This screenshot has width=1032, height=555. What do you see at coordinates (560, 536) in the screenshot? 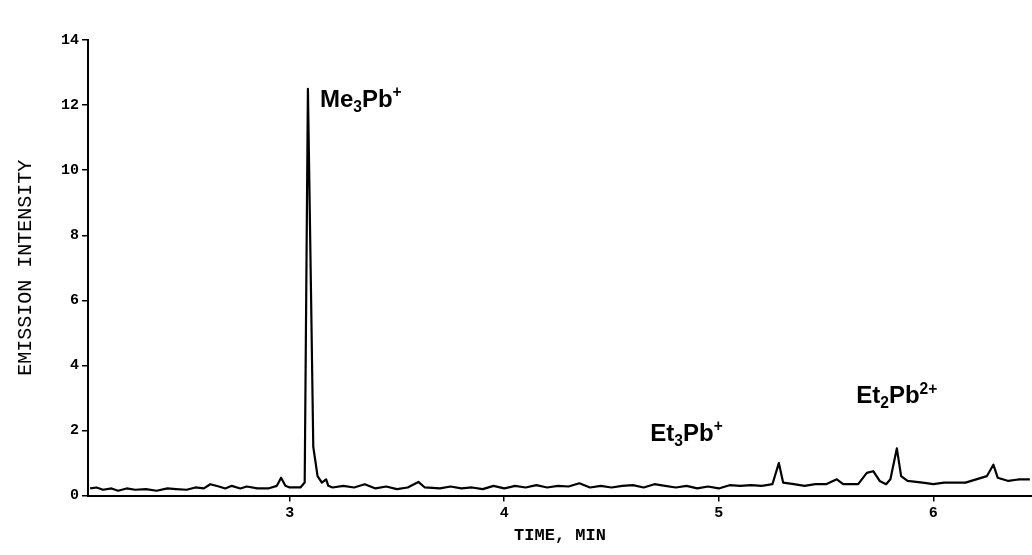
I see `x-axis-title: TIME, MIN` at bounding box center [560, 536].